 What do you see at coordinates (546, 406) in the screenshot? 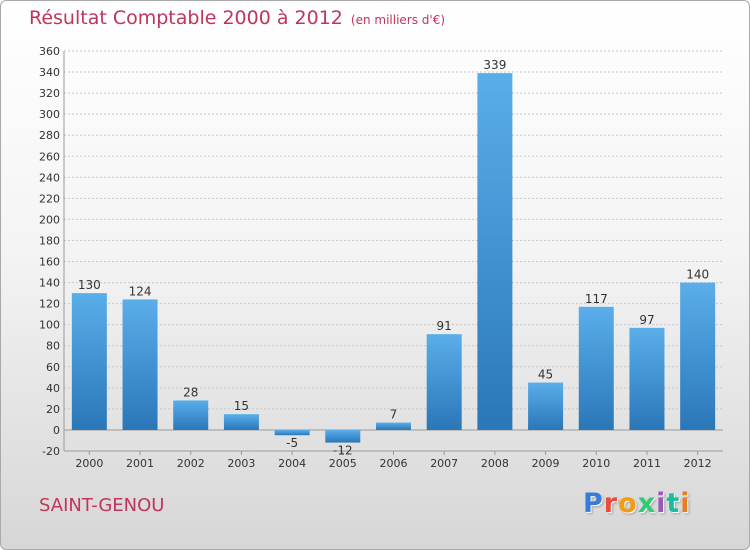
I see `bar-2009` at bounding box center [546, 406].